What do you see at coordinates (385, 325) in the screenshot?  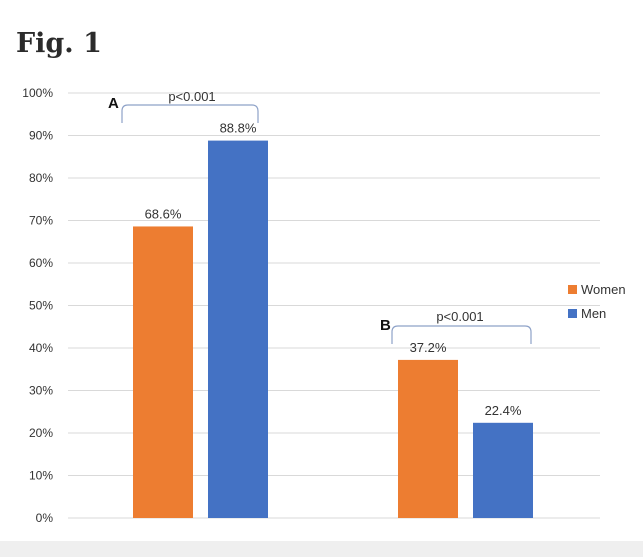 I see `group-letter: B` at bounding box center [385, 325].